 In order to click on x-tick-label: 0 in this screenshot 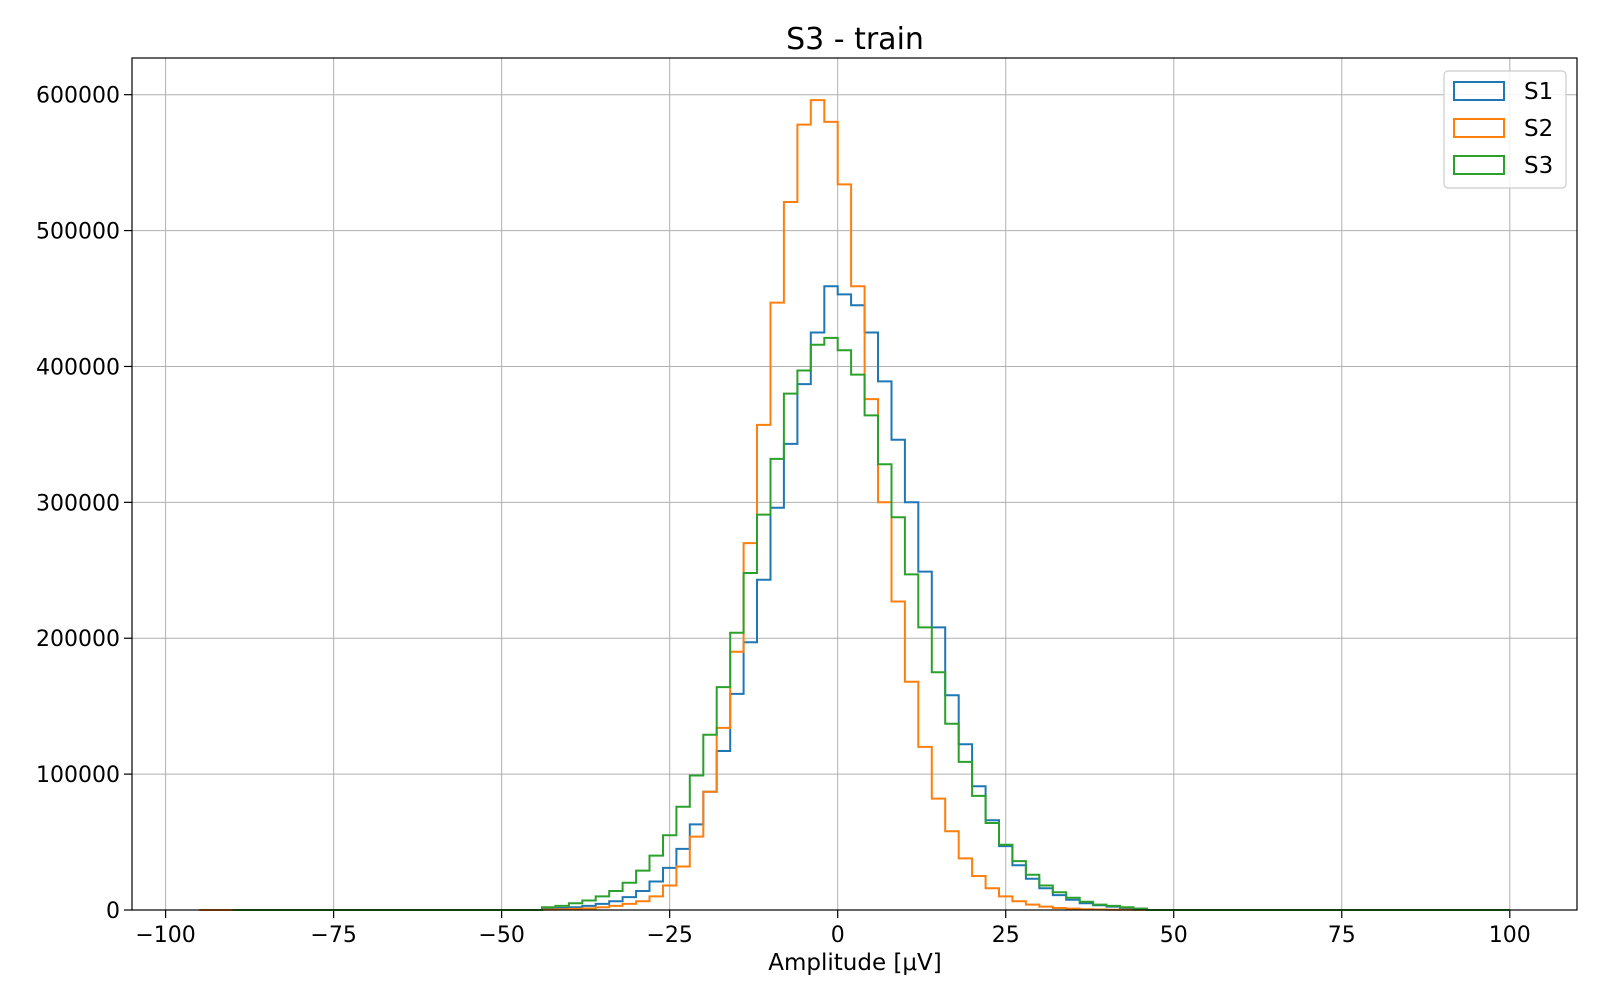, I will do `click(838, 935)`.